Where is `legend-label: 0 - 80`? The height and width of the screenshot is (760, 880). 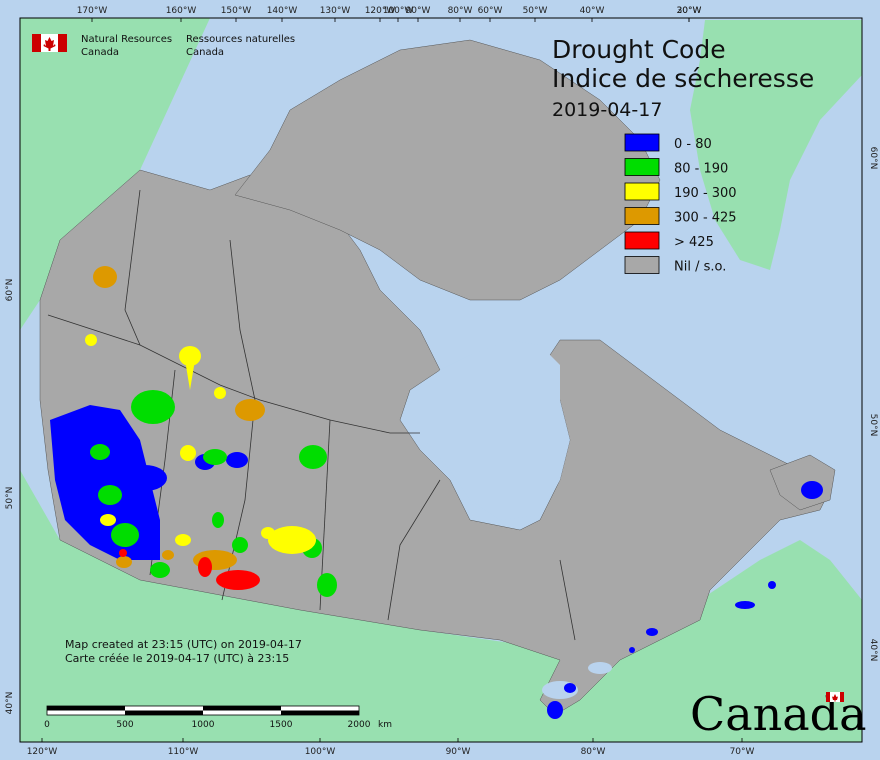 legend-label: 0 - 80 is located at coordinates (693, 144).